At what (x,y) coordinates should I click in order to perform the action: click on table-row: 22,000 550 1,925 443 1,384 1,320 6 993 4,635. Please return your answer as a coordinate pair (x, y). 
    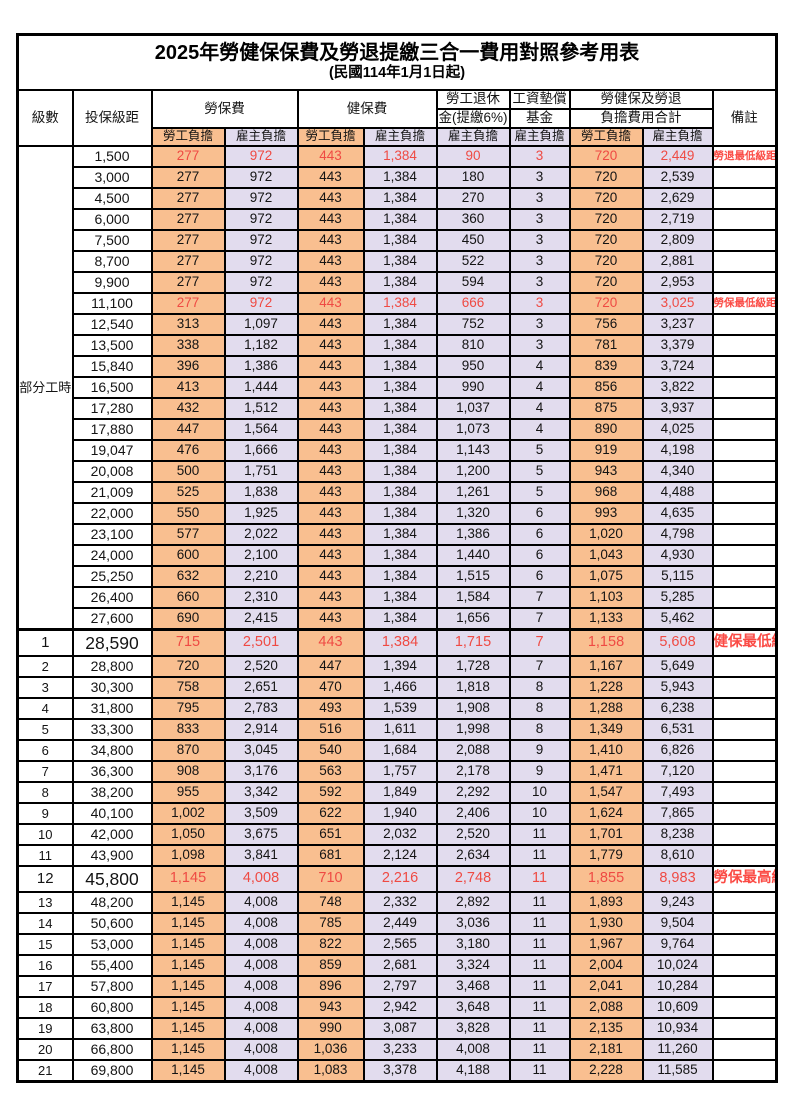
    Looking at the image, I should click on (398, 513).